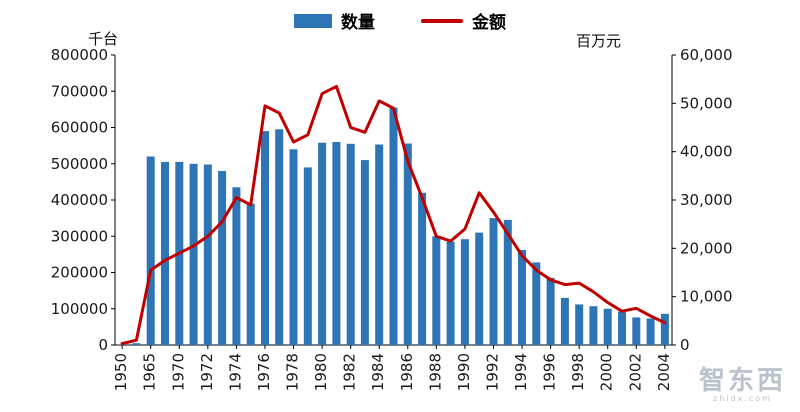 The height and width of the screenshot is (412, 800). What do you see at coordinates (442, 20) in the screenshot?
I see `legend-amount-swatch` at bounding box center [442, 20].